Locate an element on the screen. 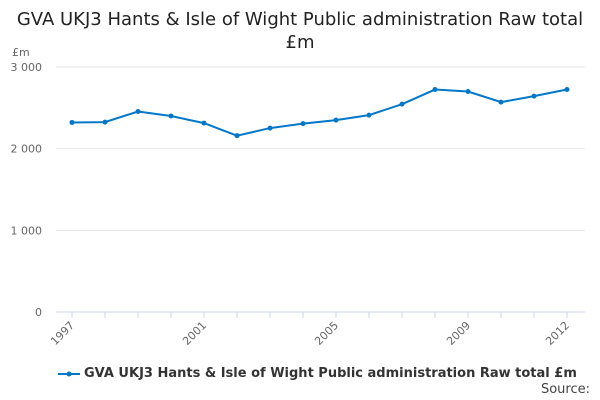 This screenshot has height=400, width=600. source-label: Source: is located at coordinates (565, 389).